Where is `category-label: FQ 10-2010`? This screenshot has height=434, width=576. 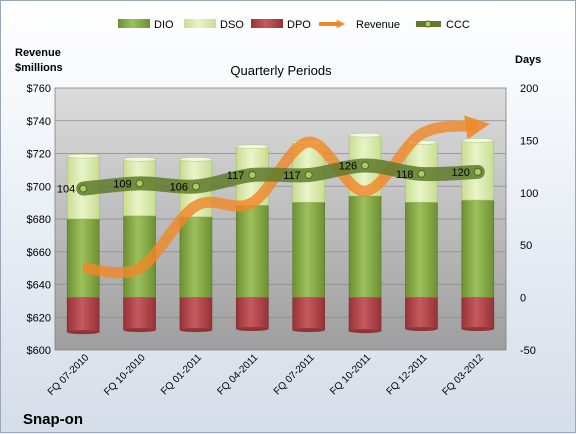
category-label: FQ 10-2010 is located at coordinates (125, 375).